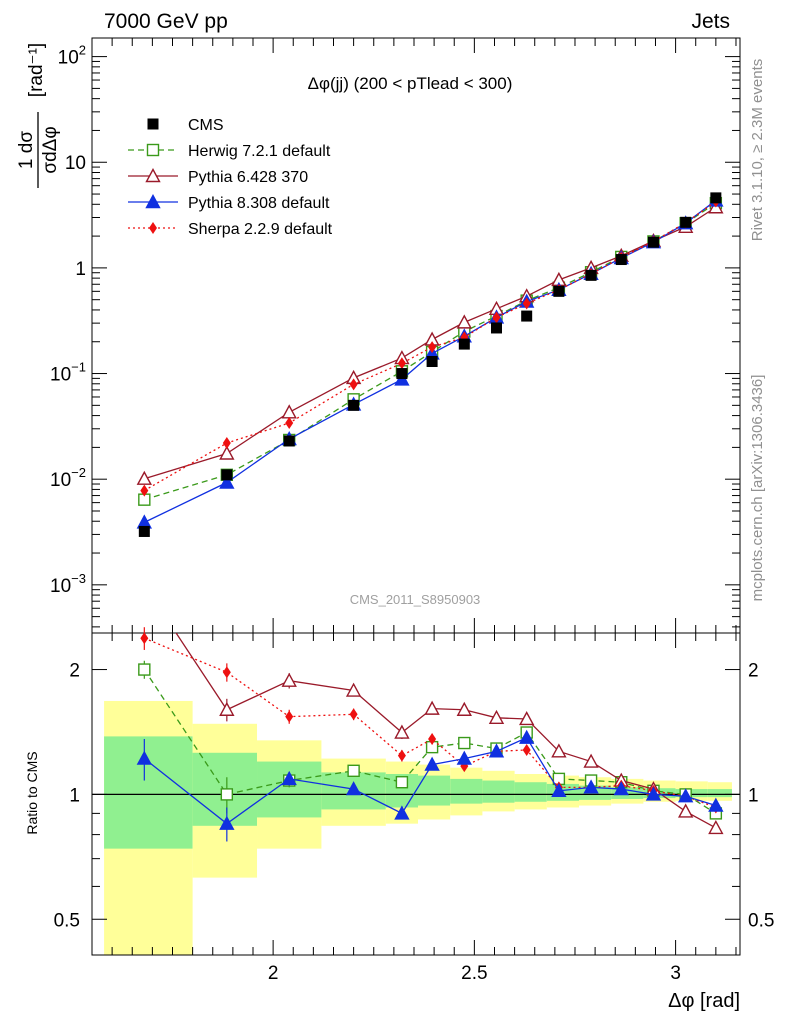  What do you see at coordinates (761, 920) in the screenshot?
I see `ratio-y-tick-label-right-0: 0.5` at bounding box center [761, 920].